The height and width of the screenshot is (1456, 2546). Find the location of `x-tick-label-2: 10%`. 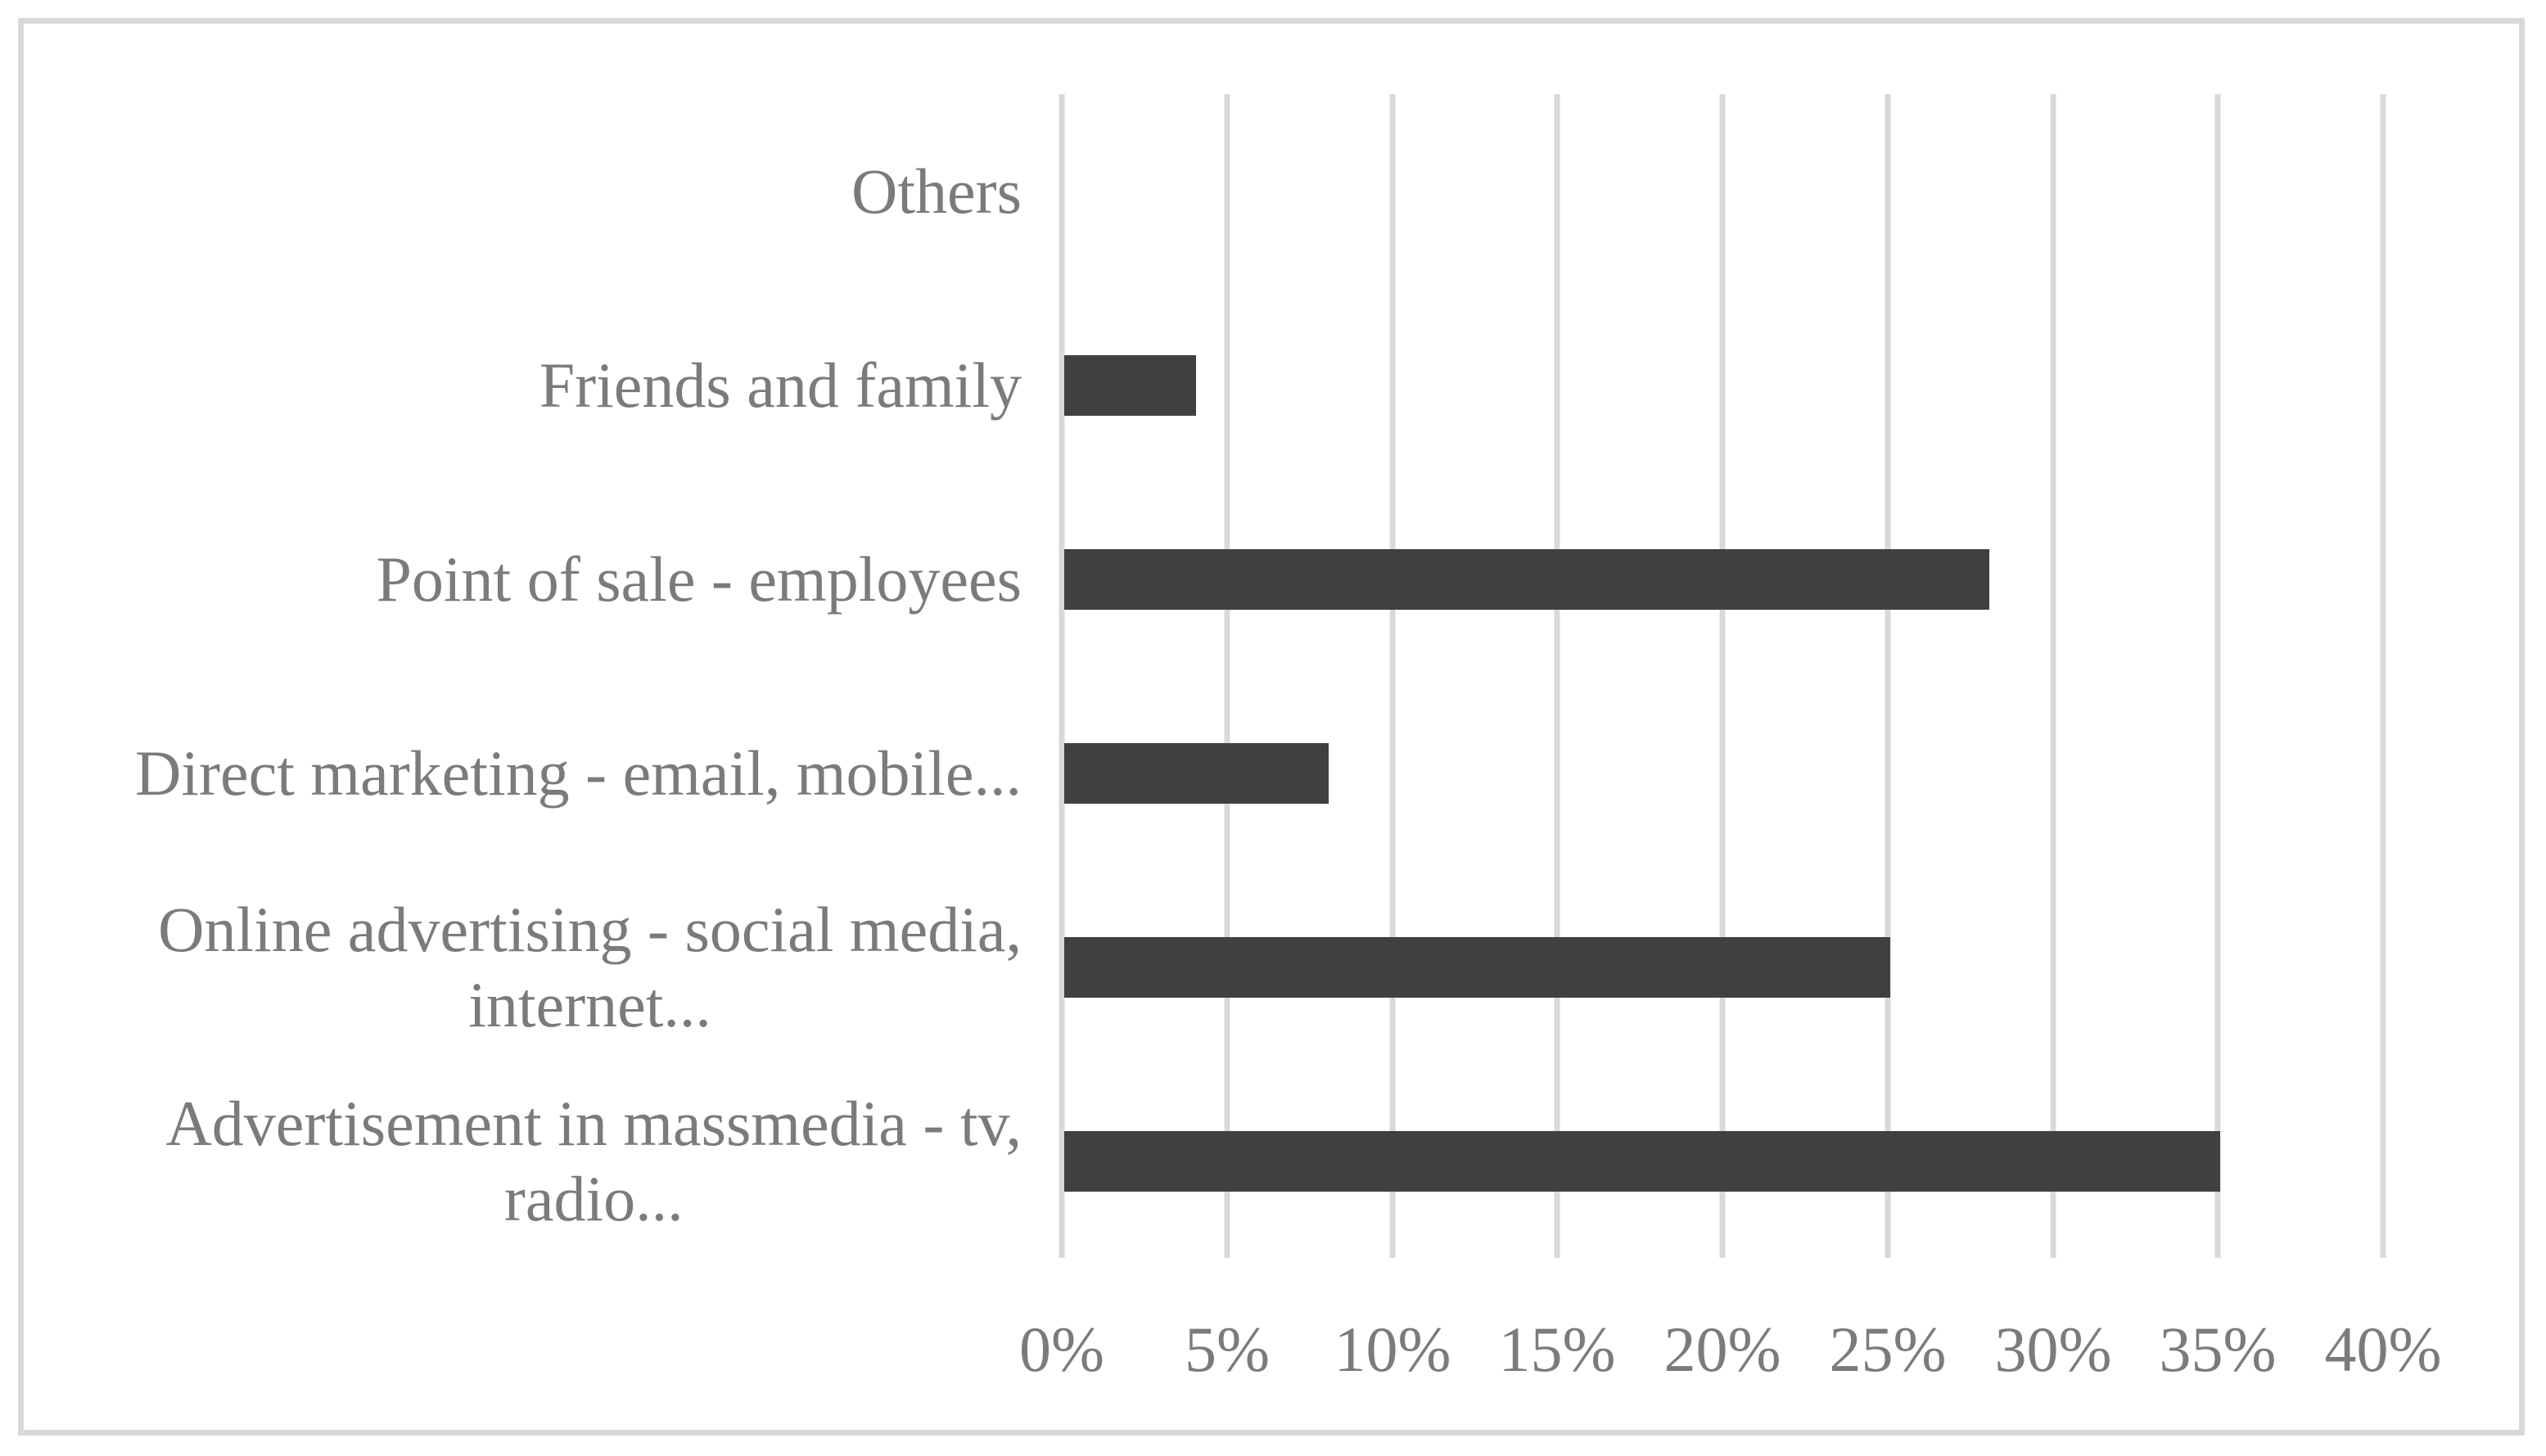

x-tick-label-2: 10% is located at coordinates (1392, 1350).